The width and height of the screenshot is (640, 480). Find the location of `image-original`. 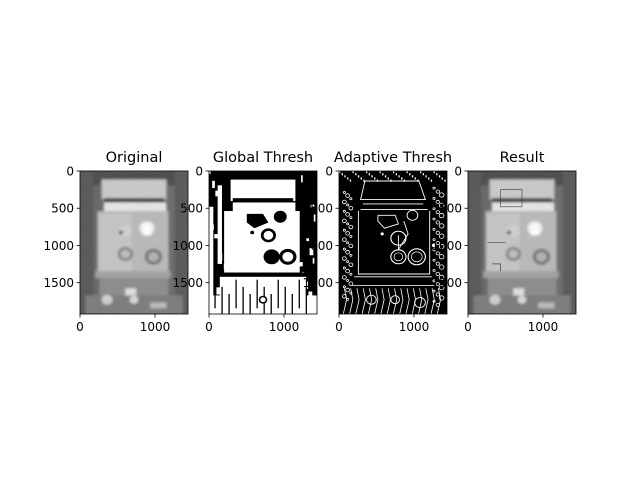

image-original is located at coordinates (134, 242).